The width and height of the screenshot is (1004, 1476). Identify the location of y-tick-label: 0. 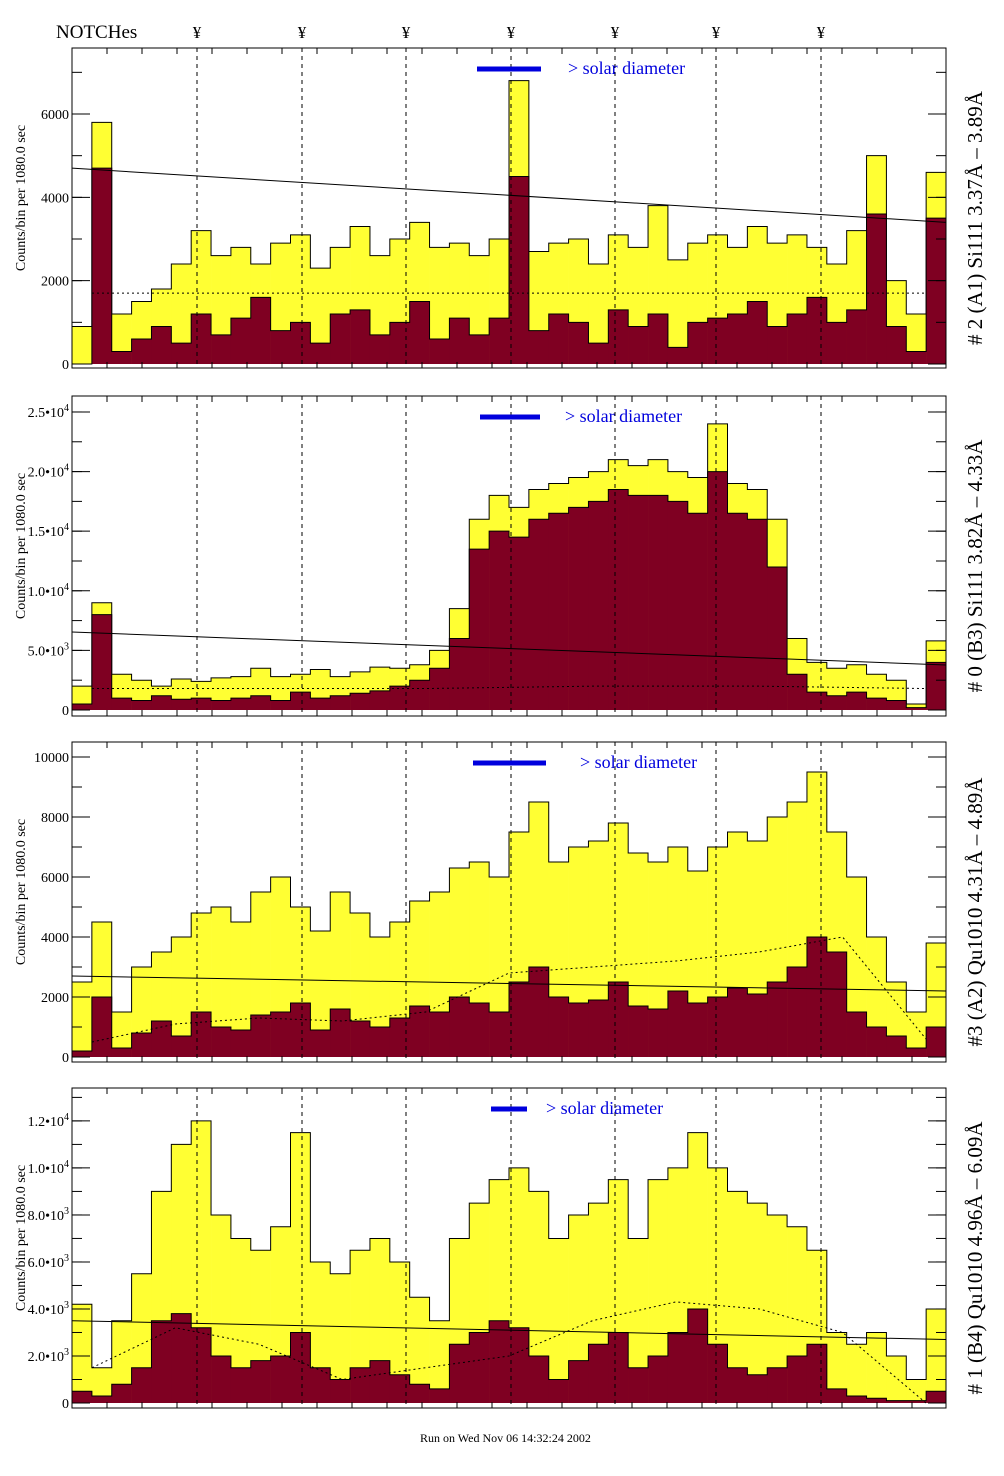
(65, 1058).